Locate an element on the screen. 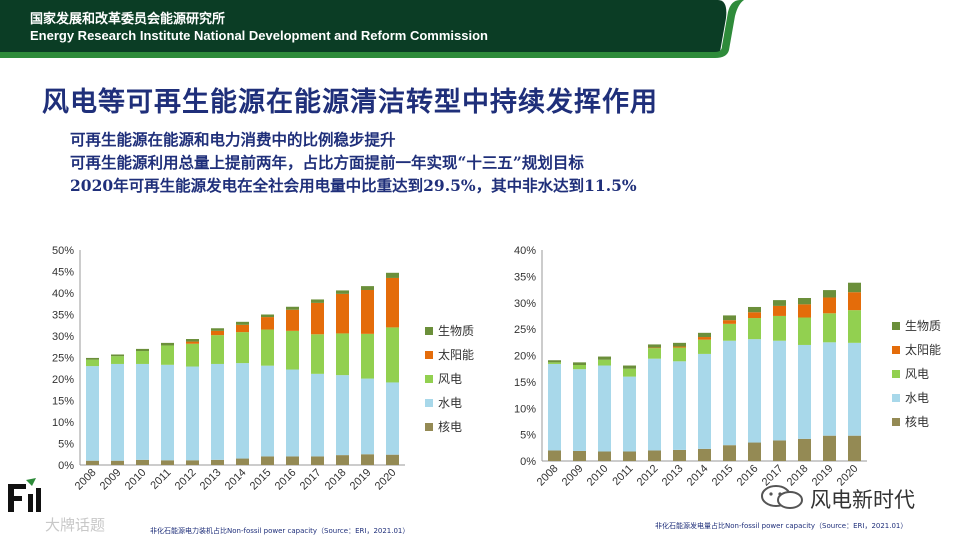 The width and height of the screenshot is (960, 540). bullet-item: 可再生能源利用总量上提前两年，占比方面提前一年实现“十三五”规划目标 is located at coordinates (327, 162).